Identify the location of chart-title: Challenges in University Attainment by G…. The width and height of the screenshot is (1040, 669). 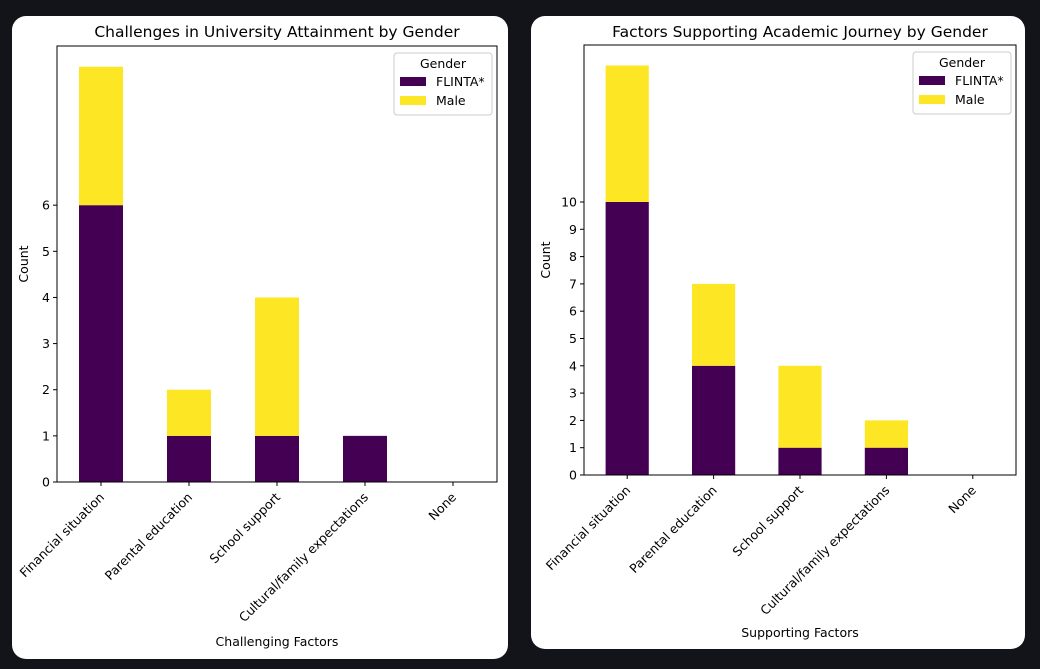
(277, 32).